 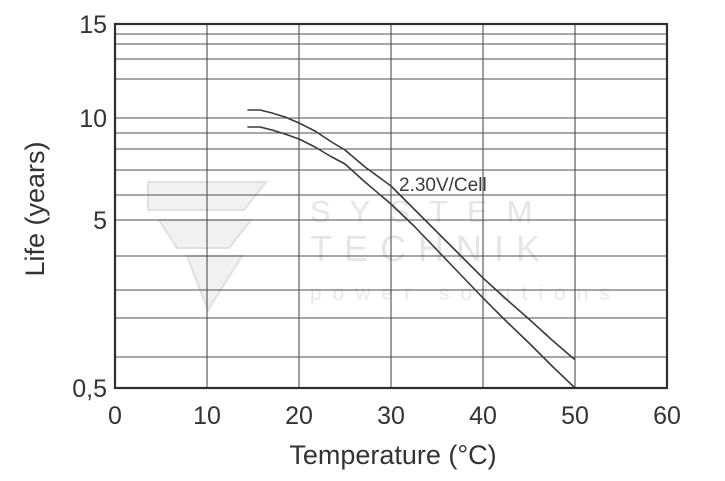 I want to click on y-tick-label: 15, so click(x=93, y=25).